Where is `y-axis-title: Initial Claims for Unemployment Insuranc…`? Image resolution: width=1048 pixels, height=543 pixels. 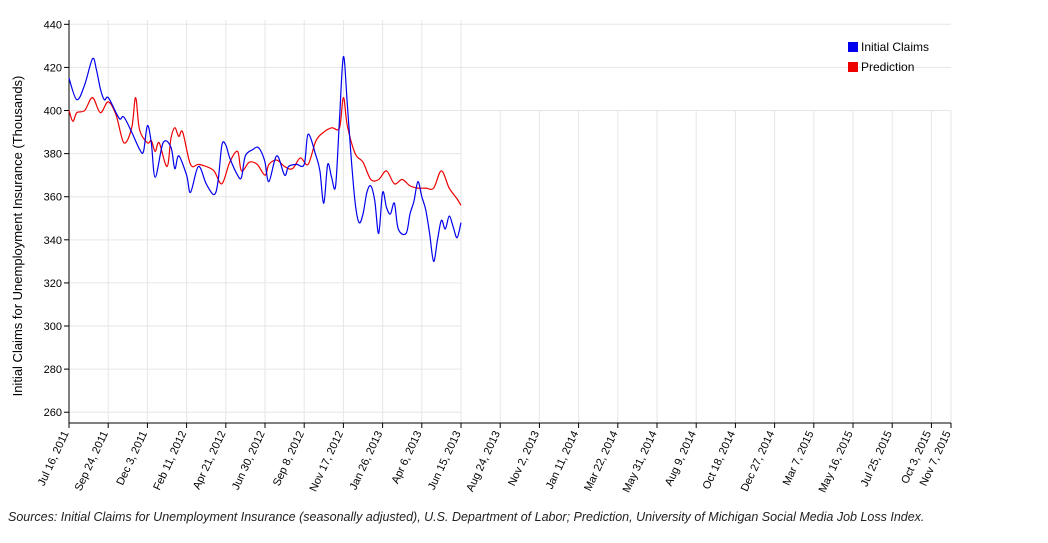
y-axis-title: Initial Claims for Unemployment Insuranc… is located at coordinates (17, 236).